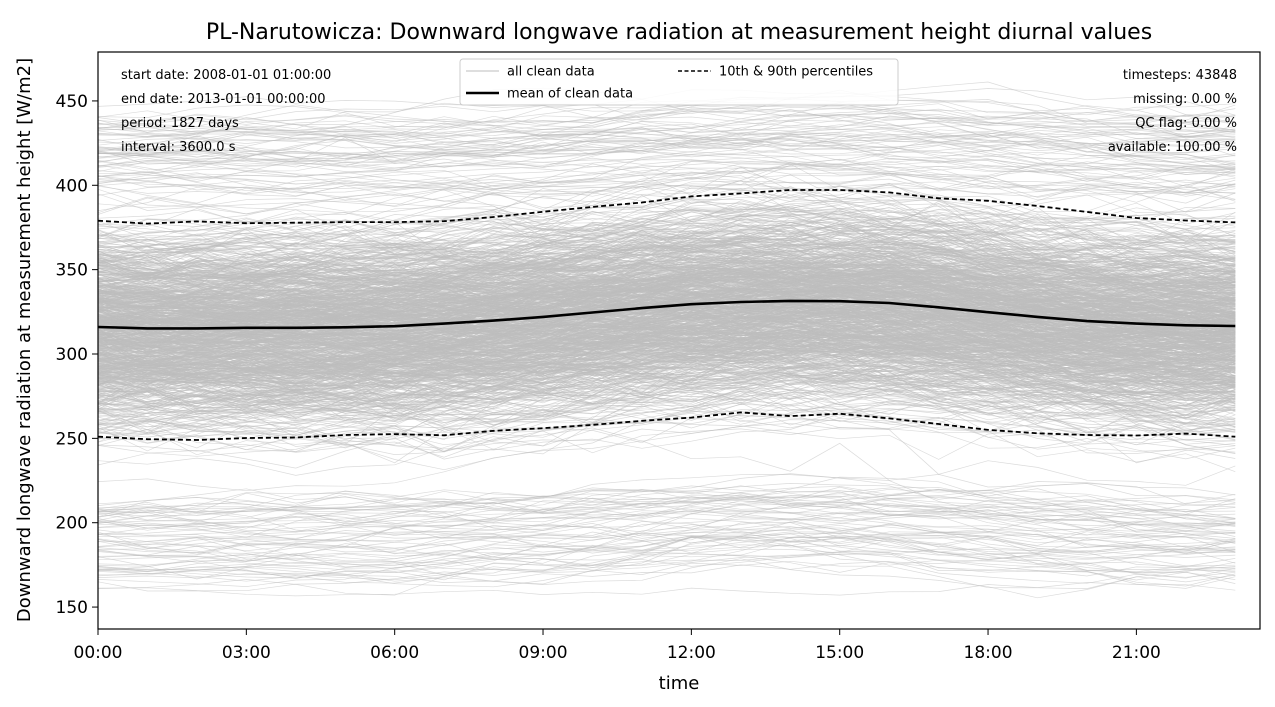  What do you see at coordinates (223, 99) in the screenshot?
I see `info-left-line: end date: 2013-01-01 00:00:00` at bounding box center [223, 99].